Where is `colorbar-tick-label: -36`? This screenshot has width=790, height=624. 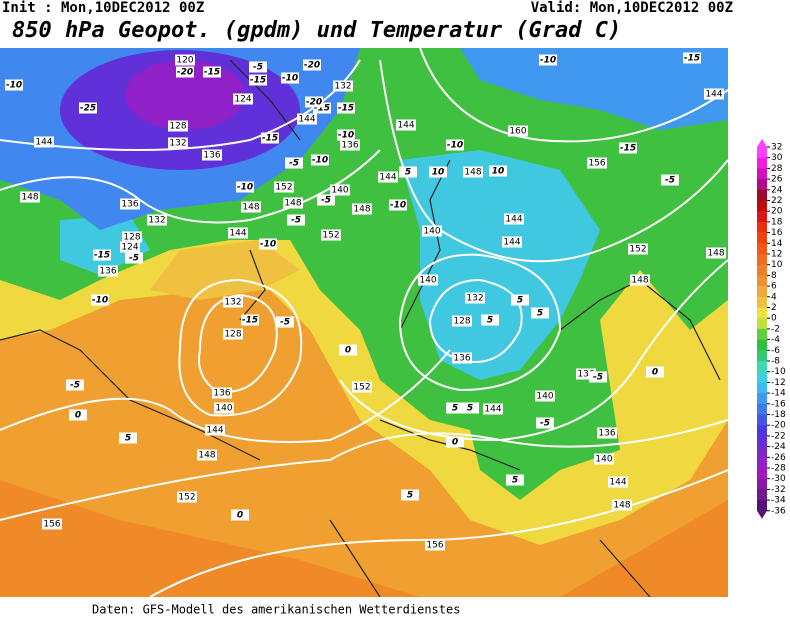 colorbar-tick-label: -36 is located at coordinates (778, 511).